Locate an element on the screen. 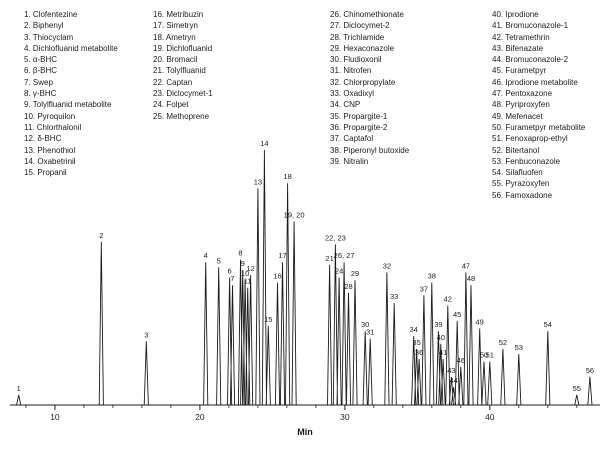 Image resolution: width=611 pixels, height=450 pixels. peak-label: 21 is located at coordinates (329, 258).